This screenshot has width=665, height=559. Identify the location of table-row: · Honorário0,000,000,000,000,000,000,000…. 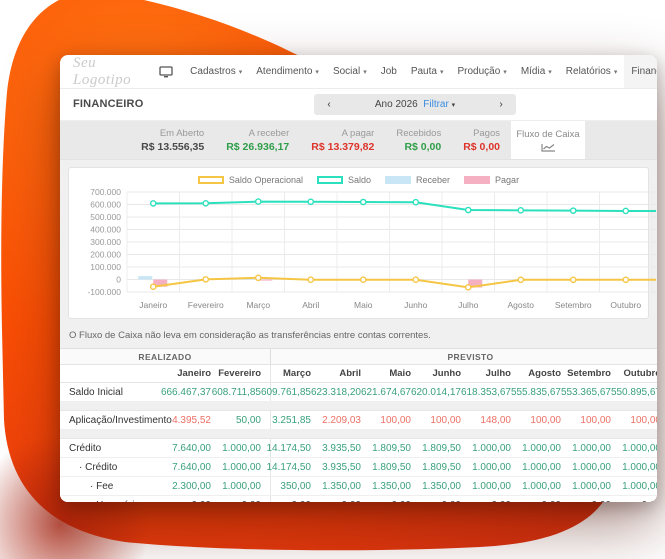
(358, 499).